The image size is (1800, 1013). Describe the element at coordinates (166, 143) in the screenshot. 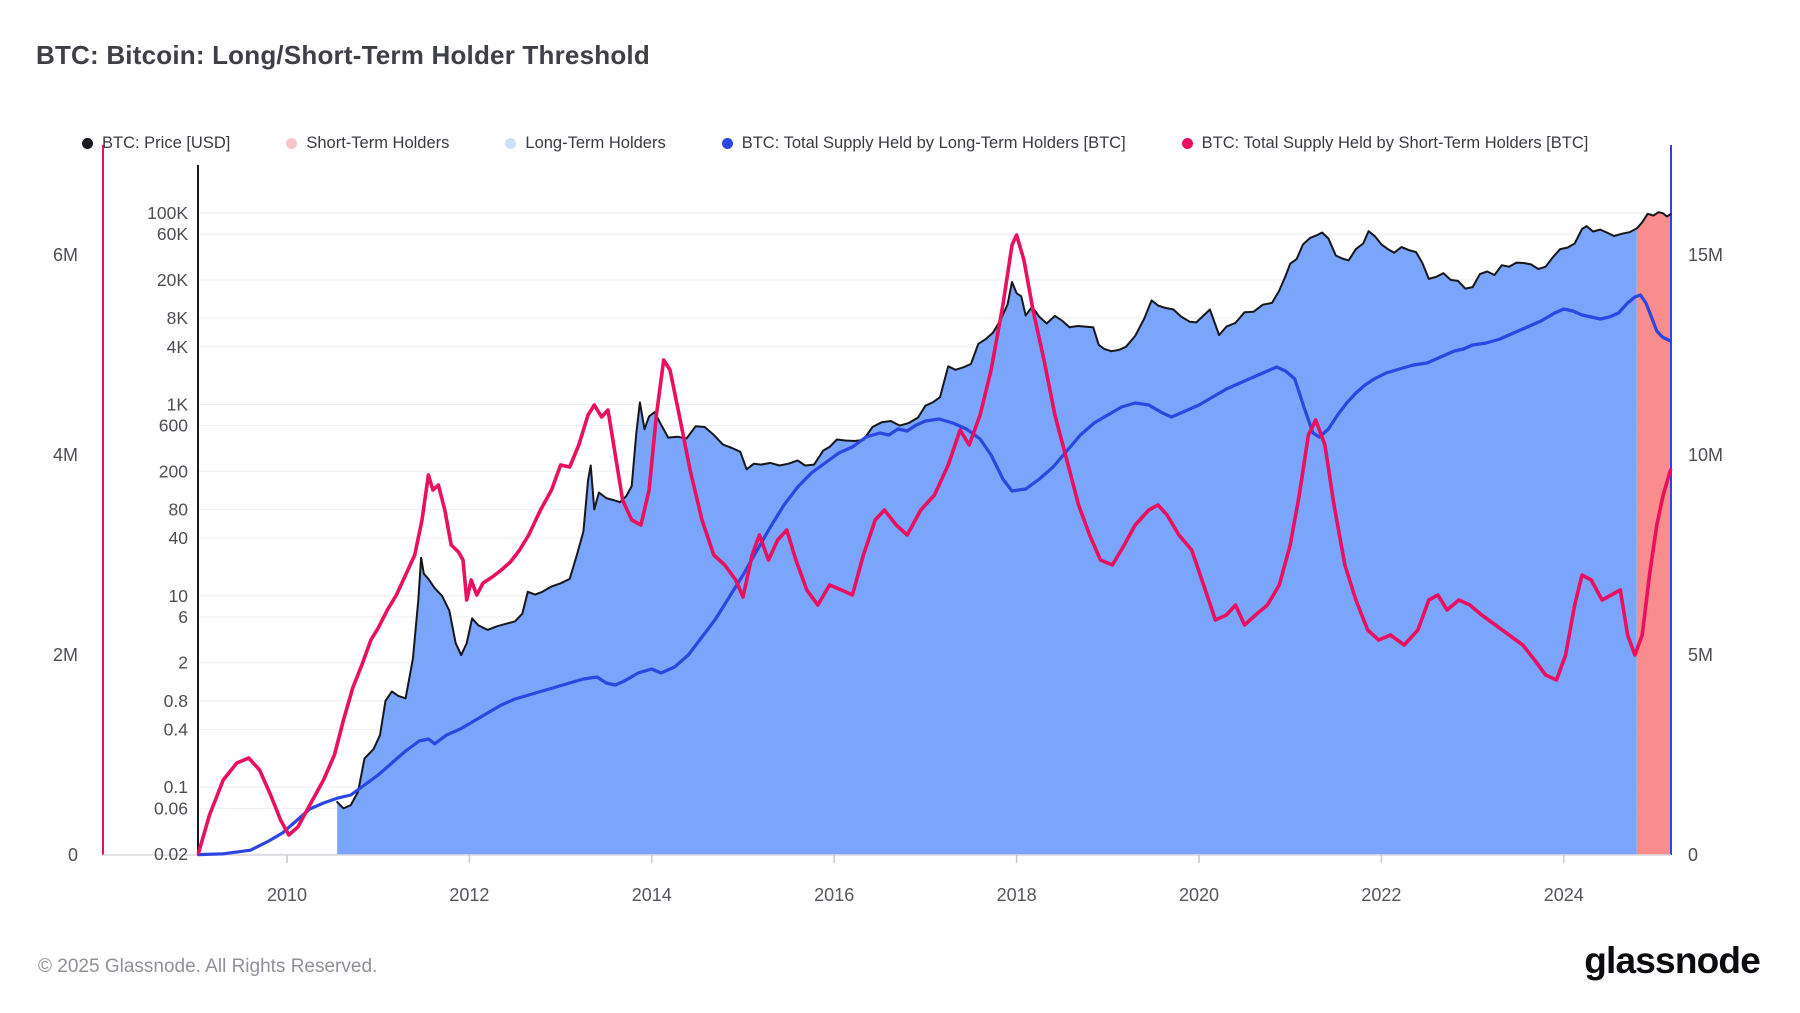

I see `legend-label: BTC: Price [USD]` at that location.